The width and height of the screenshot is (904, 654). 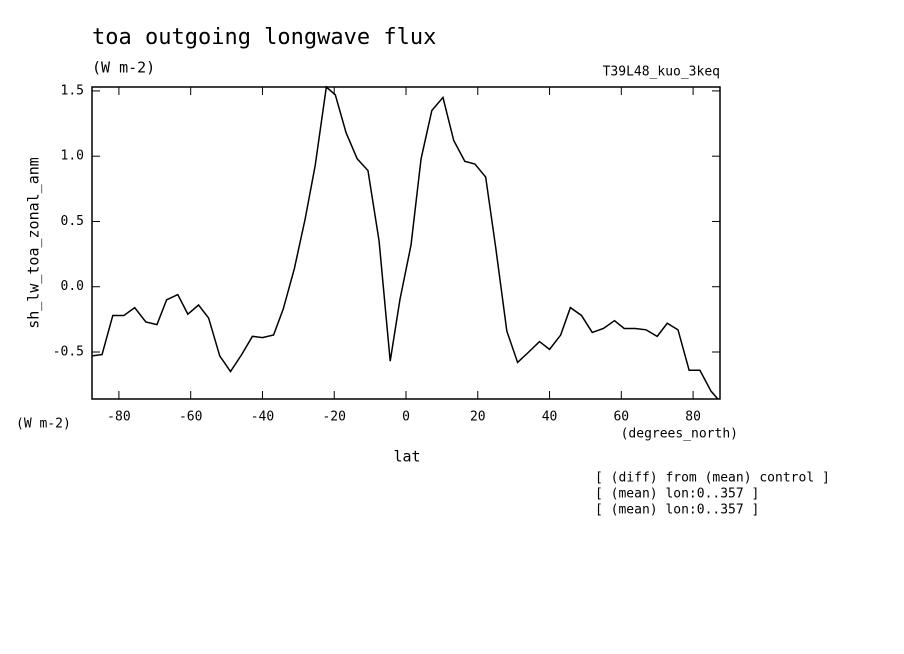 I want to click on note: [ (diff) from (mean) control ], so click(x=712, y=478).